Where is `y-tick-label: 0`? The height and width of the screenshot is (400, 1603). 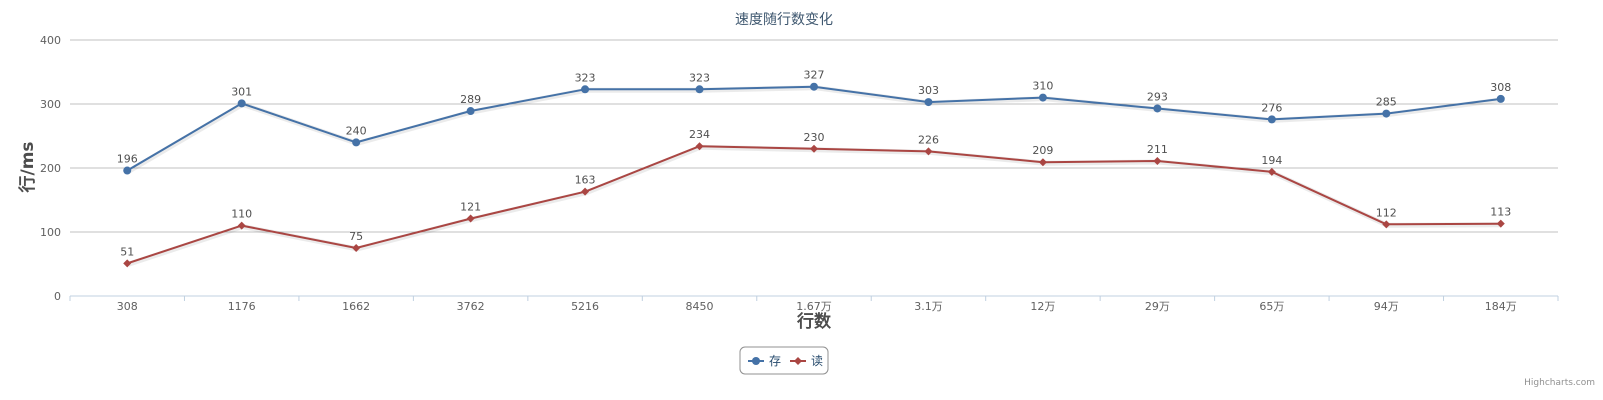
y-tick-label: 0 is located at coordinates (57, 296).